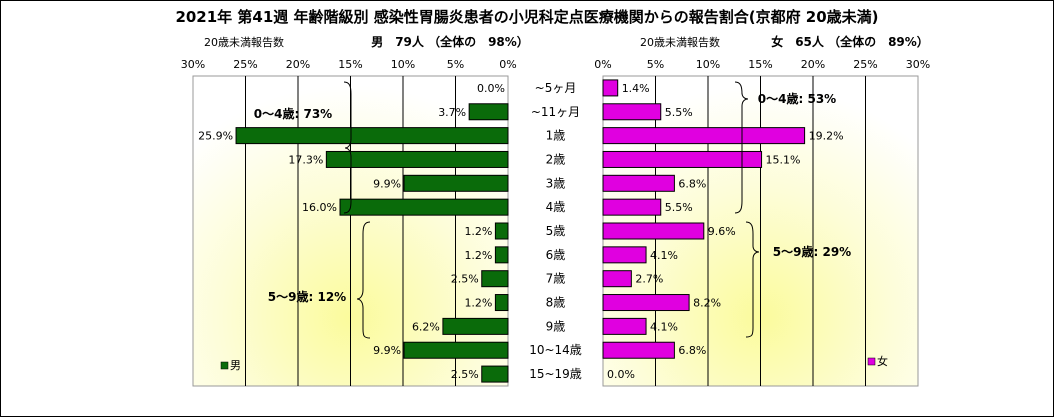 The image size is (1054, 417). What do you see at coordinates (865, 64) in the screenshot?
I see `right-tick-label: 25%` at bounding box center [865, 64].